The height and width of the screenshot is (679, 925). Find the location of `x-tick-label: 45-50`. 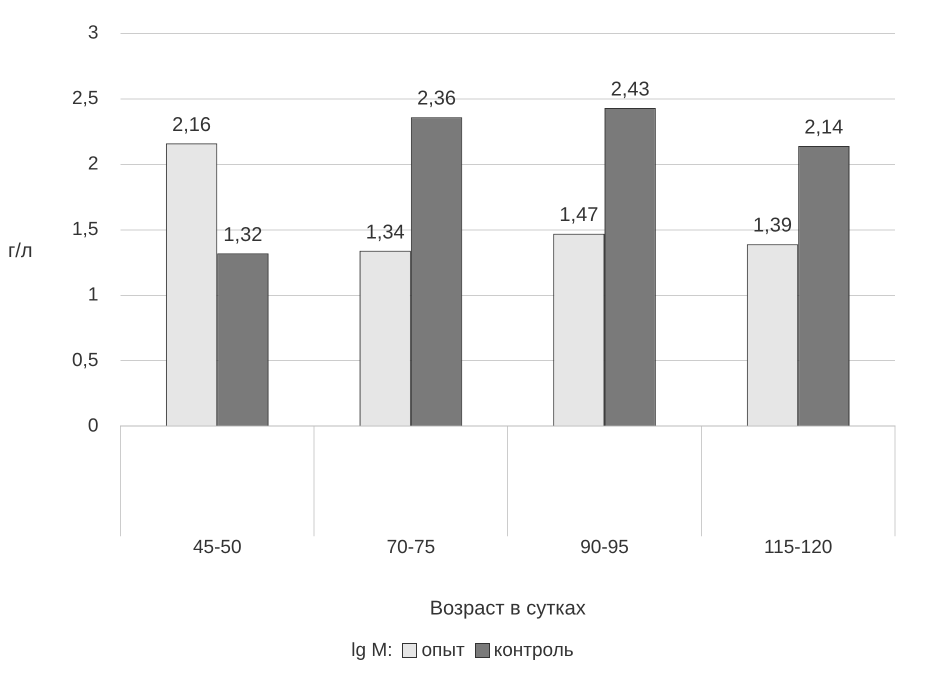

x-tick-label: 45-50 is located at coordinates (217, 547).